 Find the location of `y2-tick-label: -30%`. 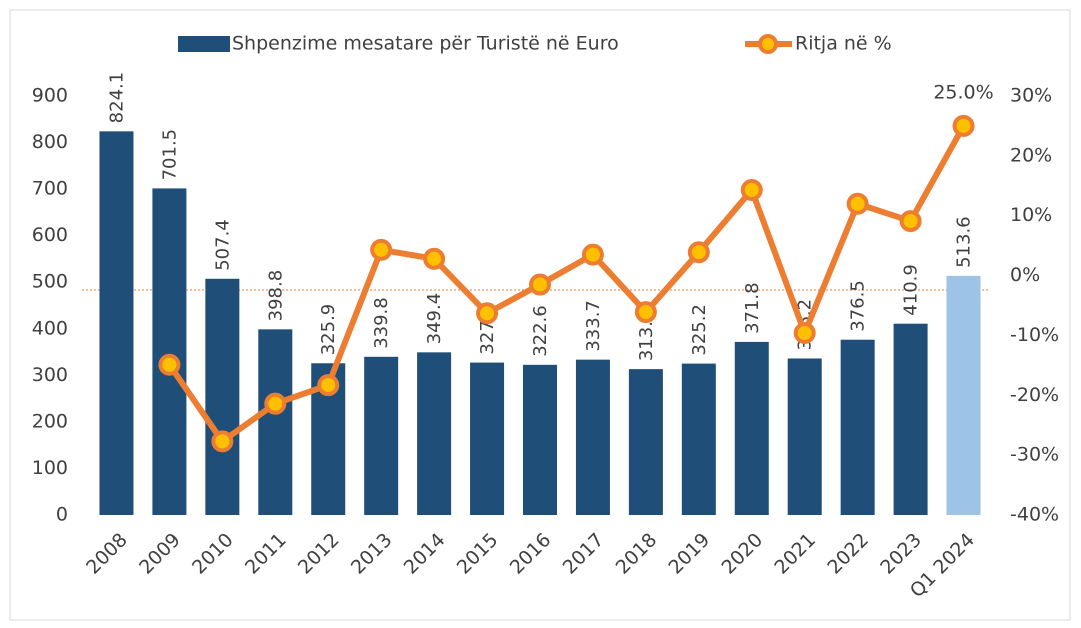

y2-tick-label: -30% is located at coordinates (1034, 455).